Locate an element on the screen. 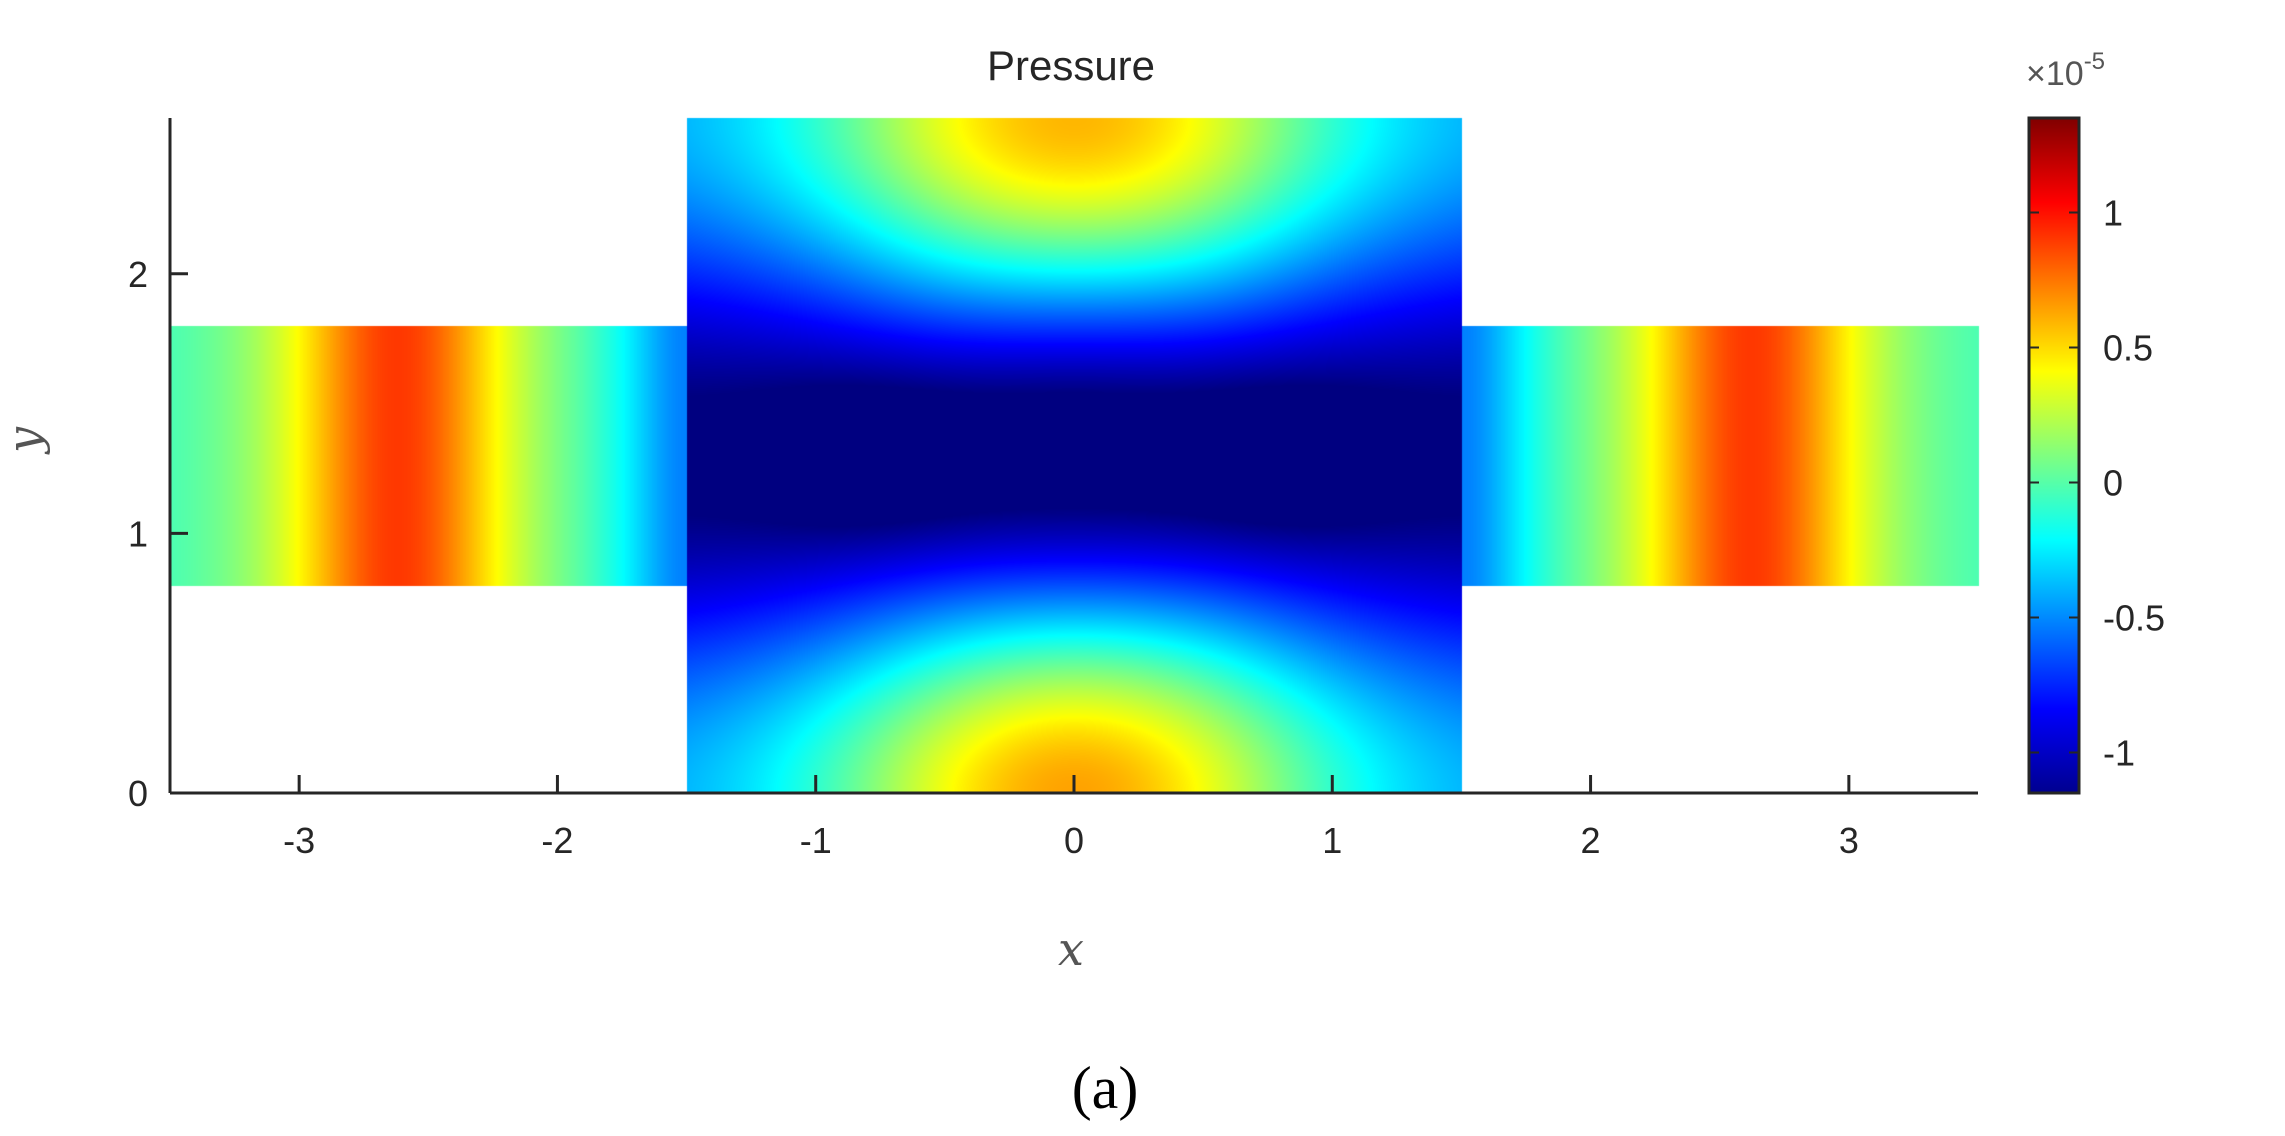 Image resolution: width=2285 pixels, height=1136 pixels. x-tick-label: 2 is located at coordinates (1591, 840).